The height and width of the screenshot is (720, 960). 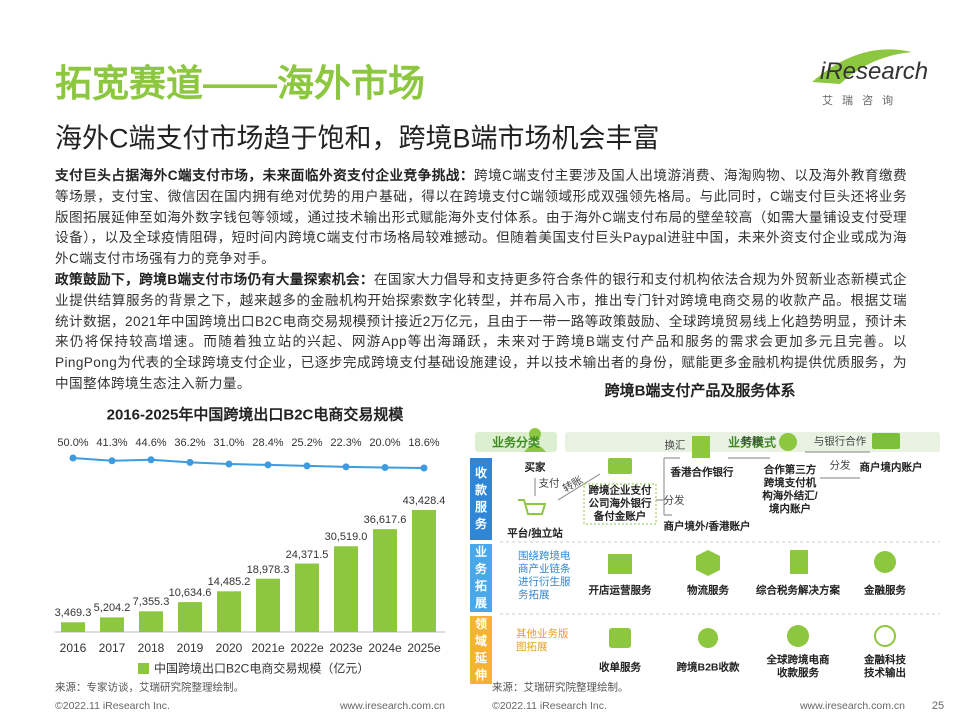 What do you see at coordinates (307, 648) in the screenshot?
I see `x-tick-label: 2022e` at bounding box center [307, 648].